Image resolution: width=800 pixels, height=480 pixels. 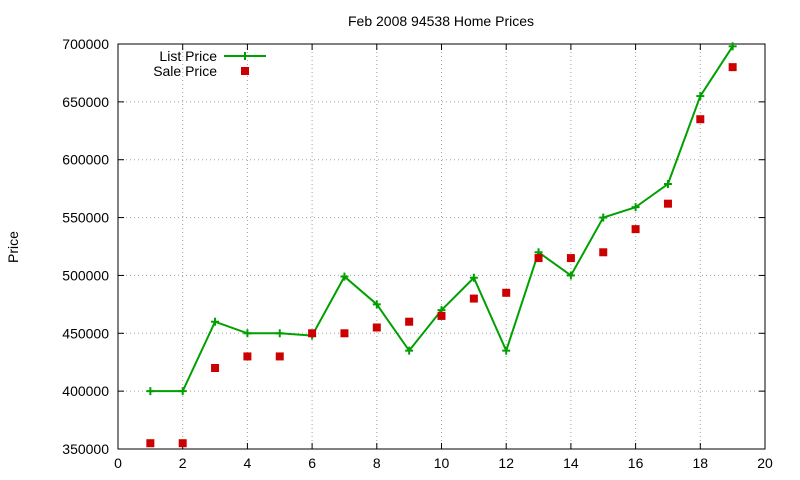 What do you see at coordinates (85, 218) in the screenshot?
I see `y-tick-label: 550000` at bounding box center [85, 218].